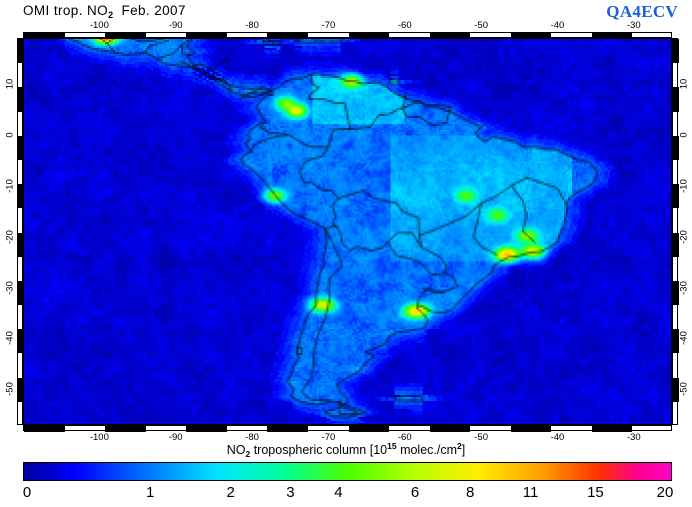  I want to click on y-tick-right--30: -30, so click(684, 287).